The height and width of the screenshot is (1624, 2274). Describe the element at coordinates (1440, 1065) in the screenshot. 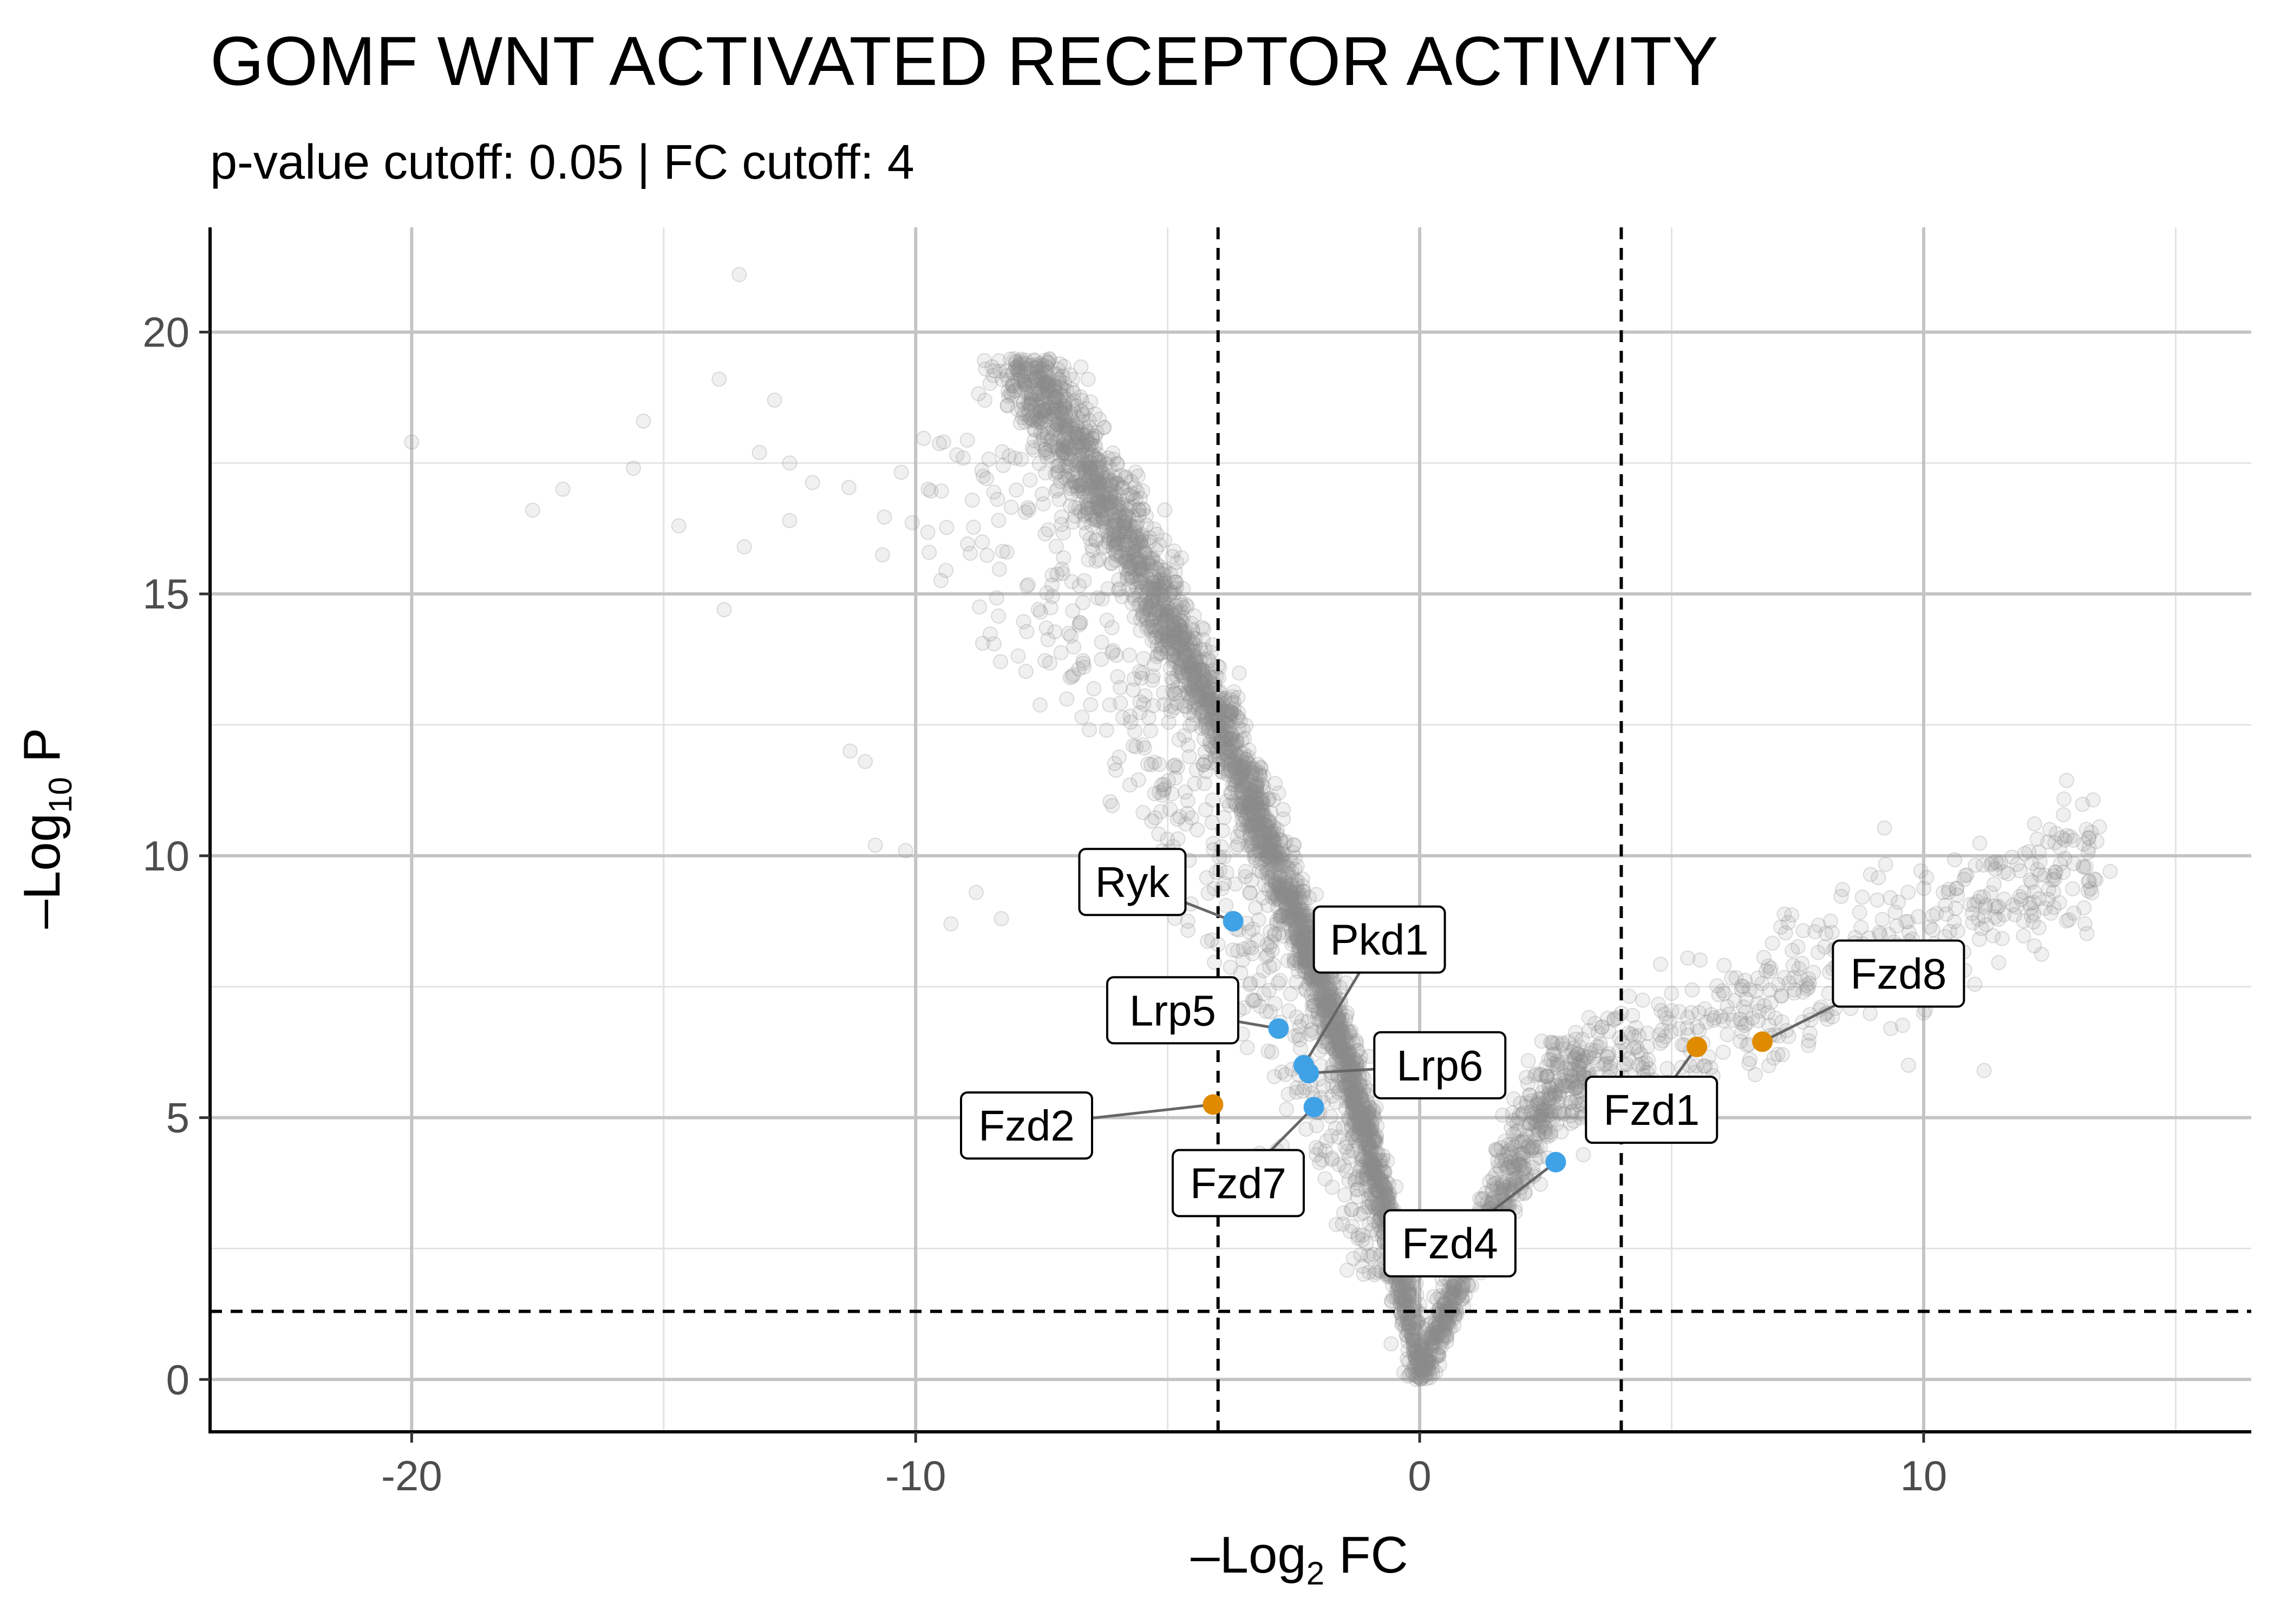

I see `gene-label: Lrp6` at that location.